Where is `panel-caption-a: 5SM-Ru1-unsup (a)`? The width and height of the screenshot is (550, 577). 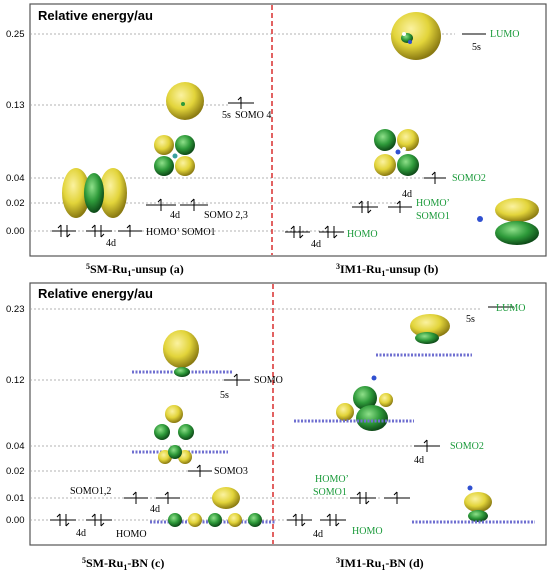 panel-caption-a: 5SM-Ru1-unsup (a) is located at coordinates (135, 270).